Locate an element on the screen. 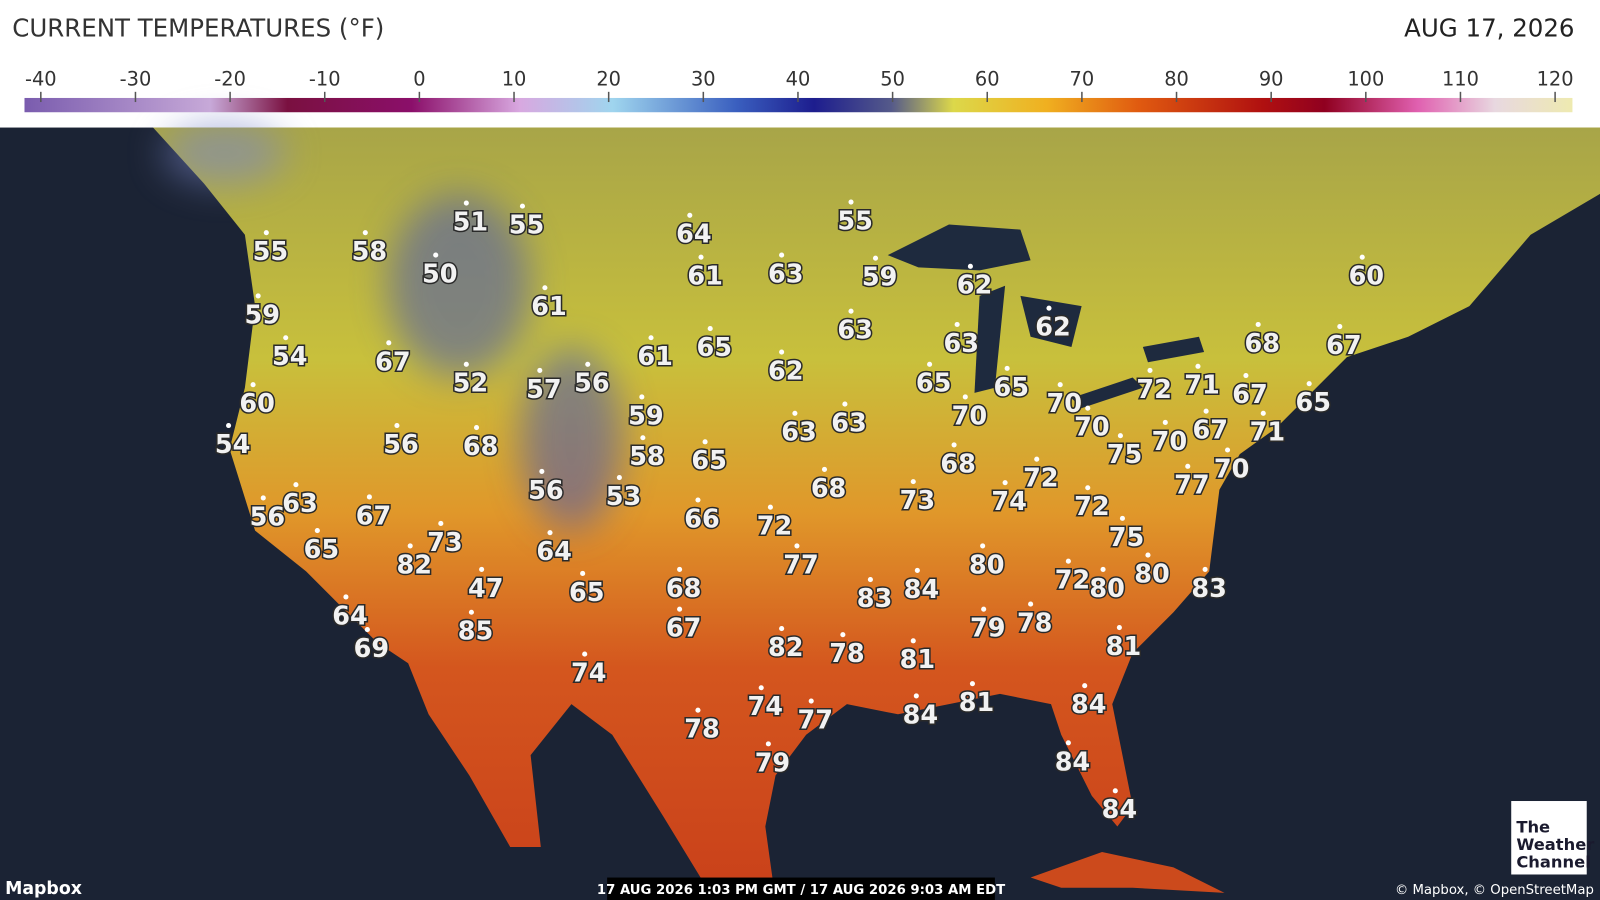 Image resolution: width=1600 pixels, height=900 pixels. cuba is located at coordinates (1127, 872).